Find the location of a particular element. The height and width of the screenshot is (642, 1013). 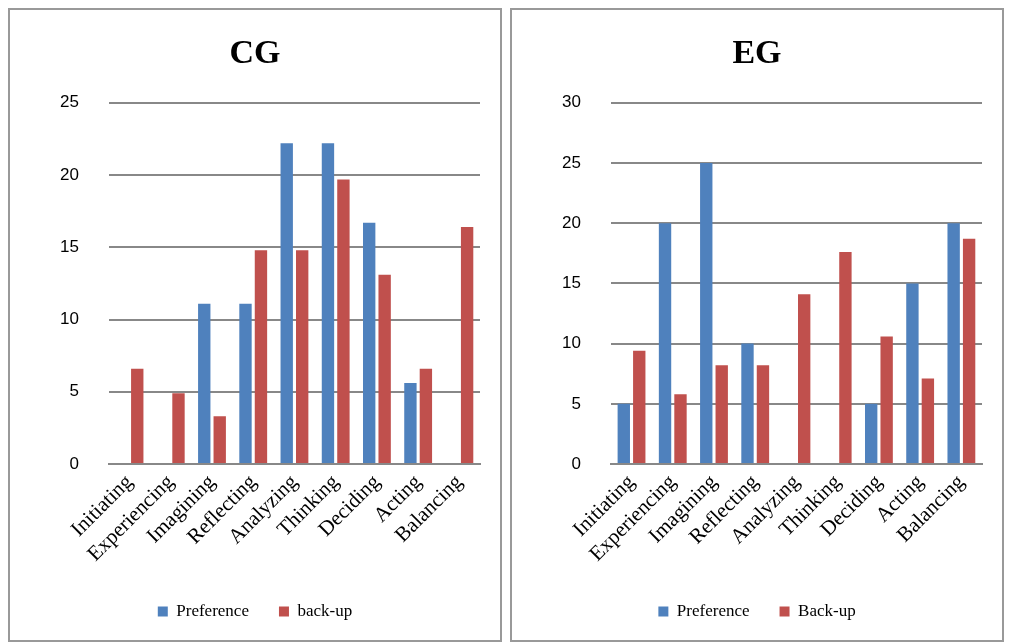

chart-title: EG is located at coordinates (757, 52).